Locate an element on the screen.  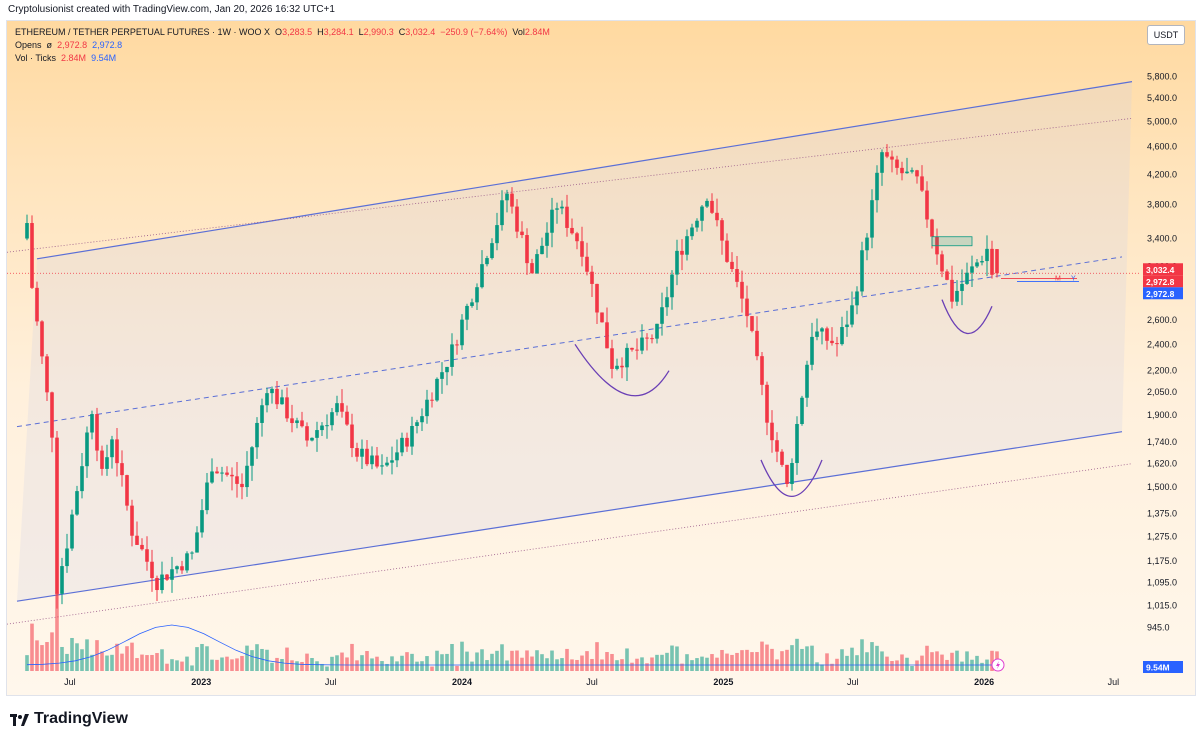
price-tick-label: 5,800.0 is located at coordinates (1162, 76).